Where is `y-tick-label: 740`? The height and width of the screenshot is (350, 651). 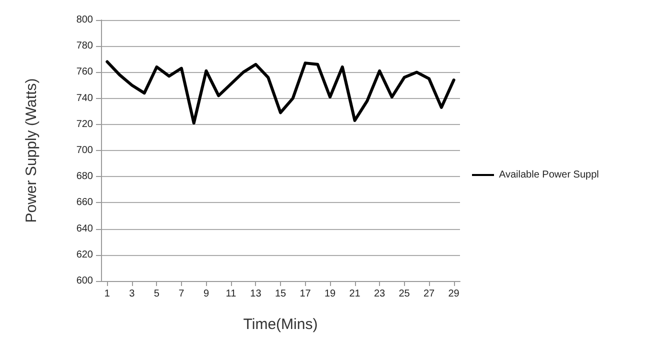
y-tick-label: 740 is located at coordinates (85, 98).